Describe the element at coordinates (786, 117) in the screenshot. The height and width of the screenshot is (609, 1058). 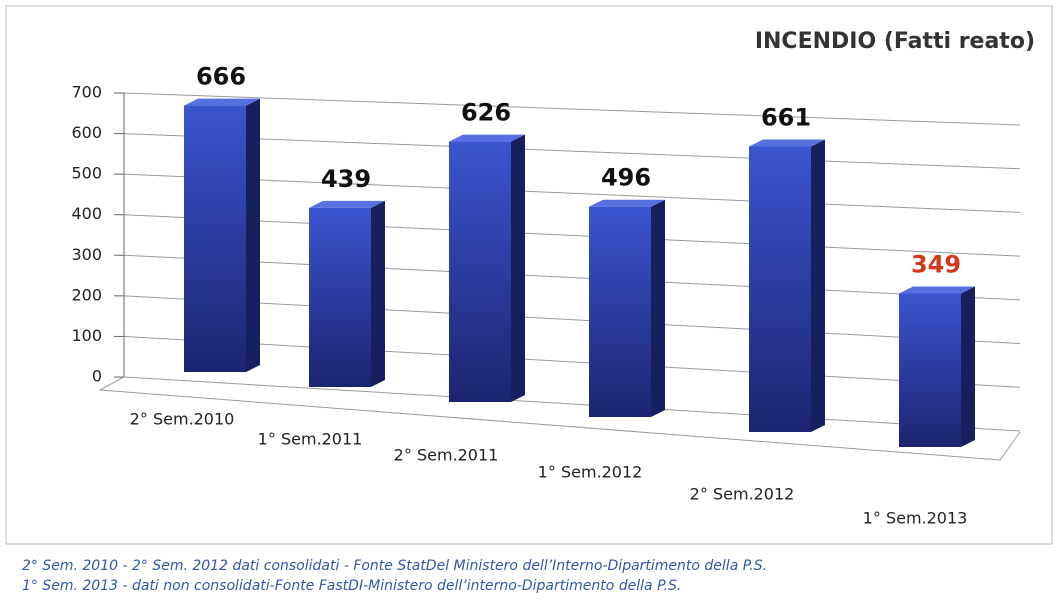
I see `value-label: 661` at that location.